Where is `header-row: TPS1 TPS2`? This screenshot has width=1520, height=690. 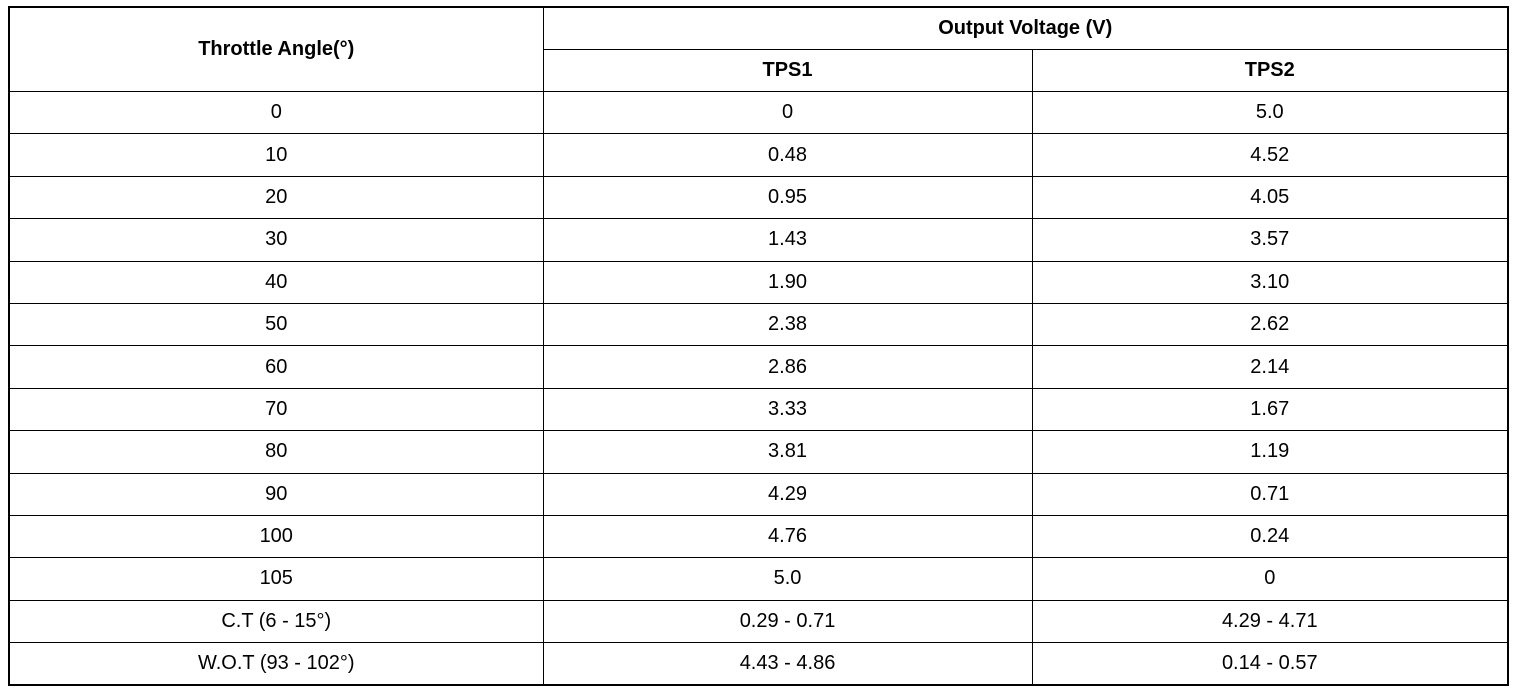
header-row: TPS1 TPS2 is located at coordinates (759, 70).